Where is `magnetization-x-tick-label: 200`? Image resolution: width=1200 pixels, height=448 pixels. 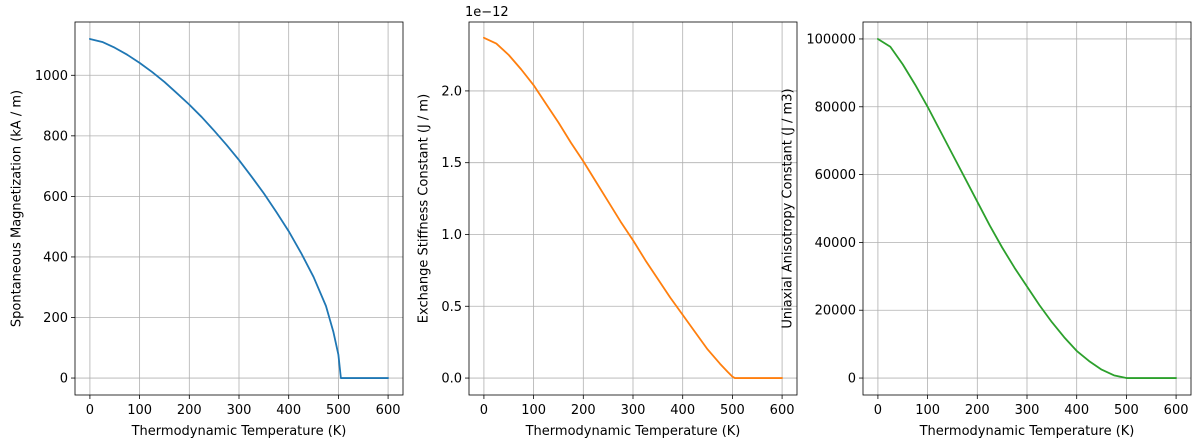
magnetization-x-tick-label: 200 is located at coordinates (189, 410).